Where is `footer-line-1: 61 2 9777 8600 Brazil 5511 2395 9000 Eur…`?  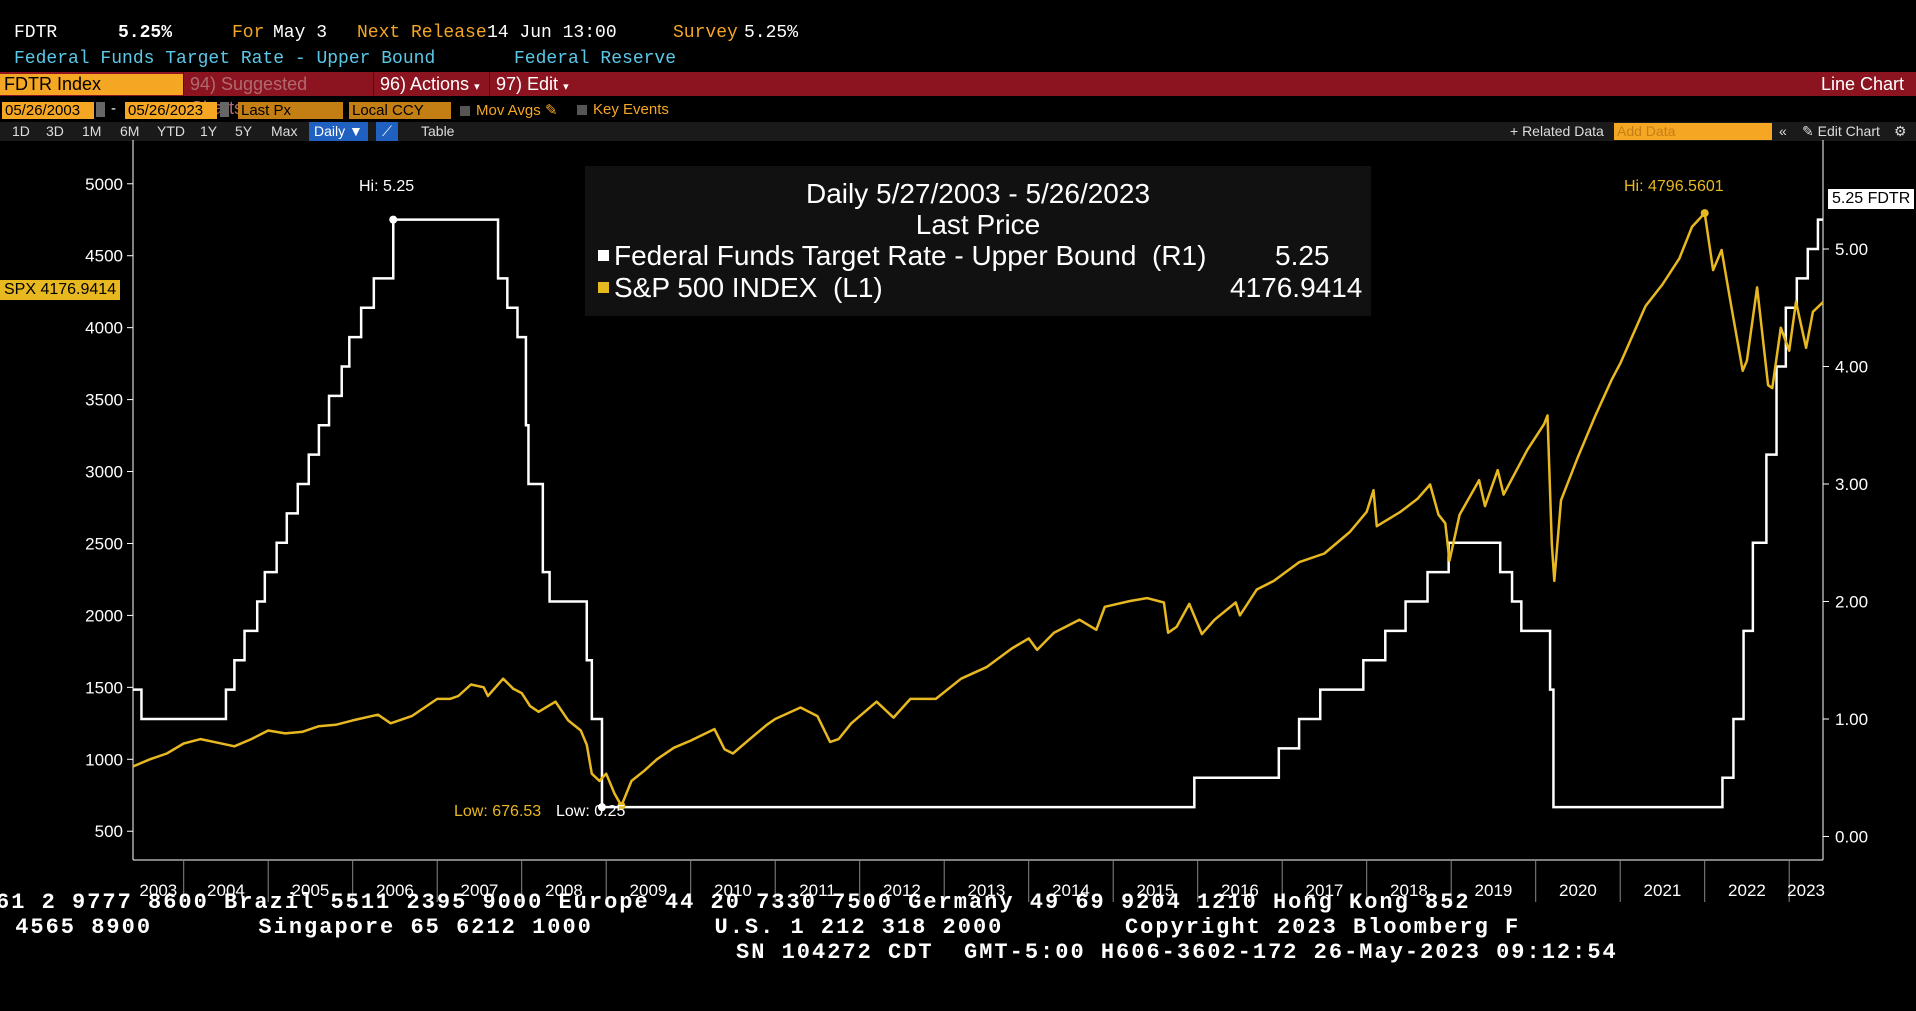 footer-line-1: 61 2 9777 8600 Brazil 5511 2395 9000 Eur… is located at coordinates (735, 902).